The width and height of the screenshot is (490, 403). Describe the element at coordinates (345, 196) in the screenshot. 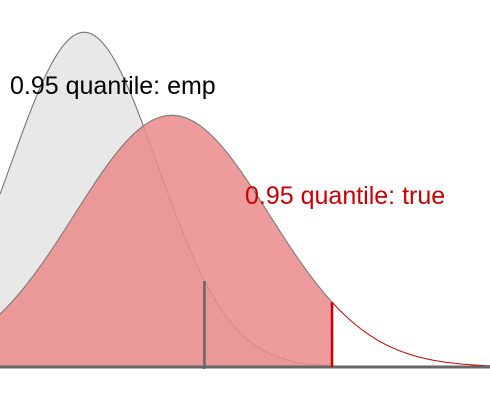

I see `true-quantile-label: 0.95 quantile: true` at that location.